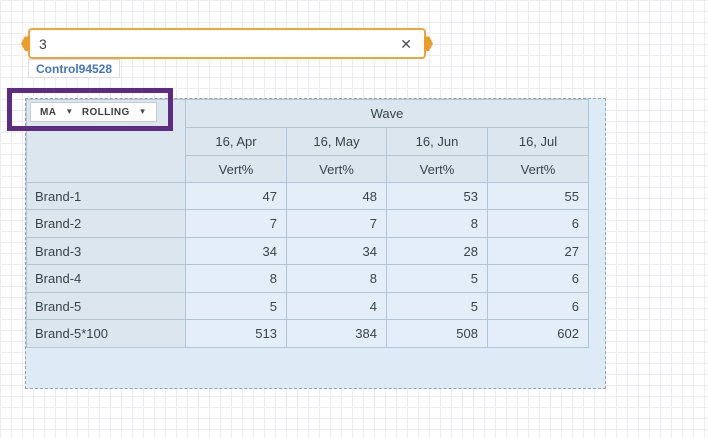  What do you see at coordinates (437, 196) in the screenshot?
I see `table-cell: 53` at bounding box center [437, 196].